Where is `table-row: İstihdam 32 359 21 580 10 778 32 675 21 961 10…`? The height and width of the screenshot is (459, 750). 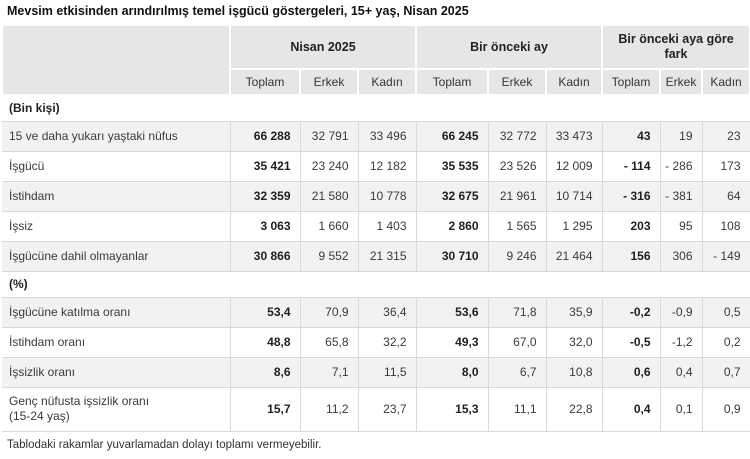 table-row: İstihdam 32 359 21 580 10 778 32 675 21 961 10… is located at coordinates (376, 196).